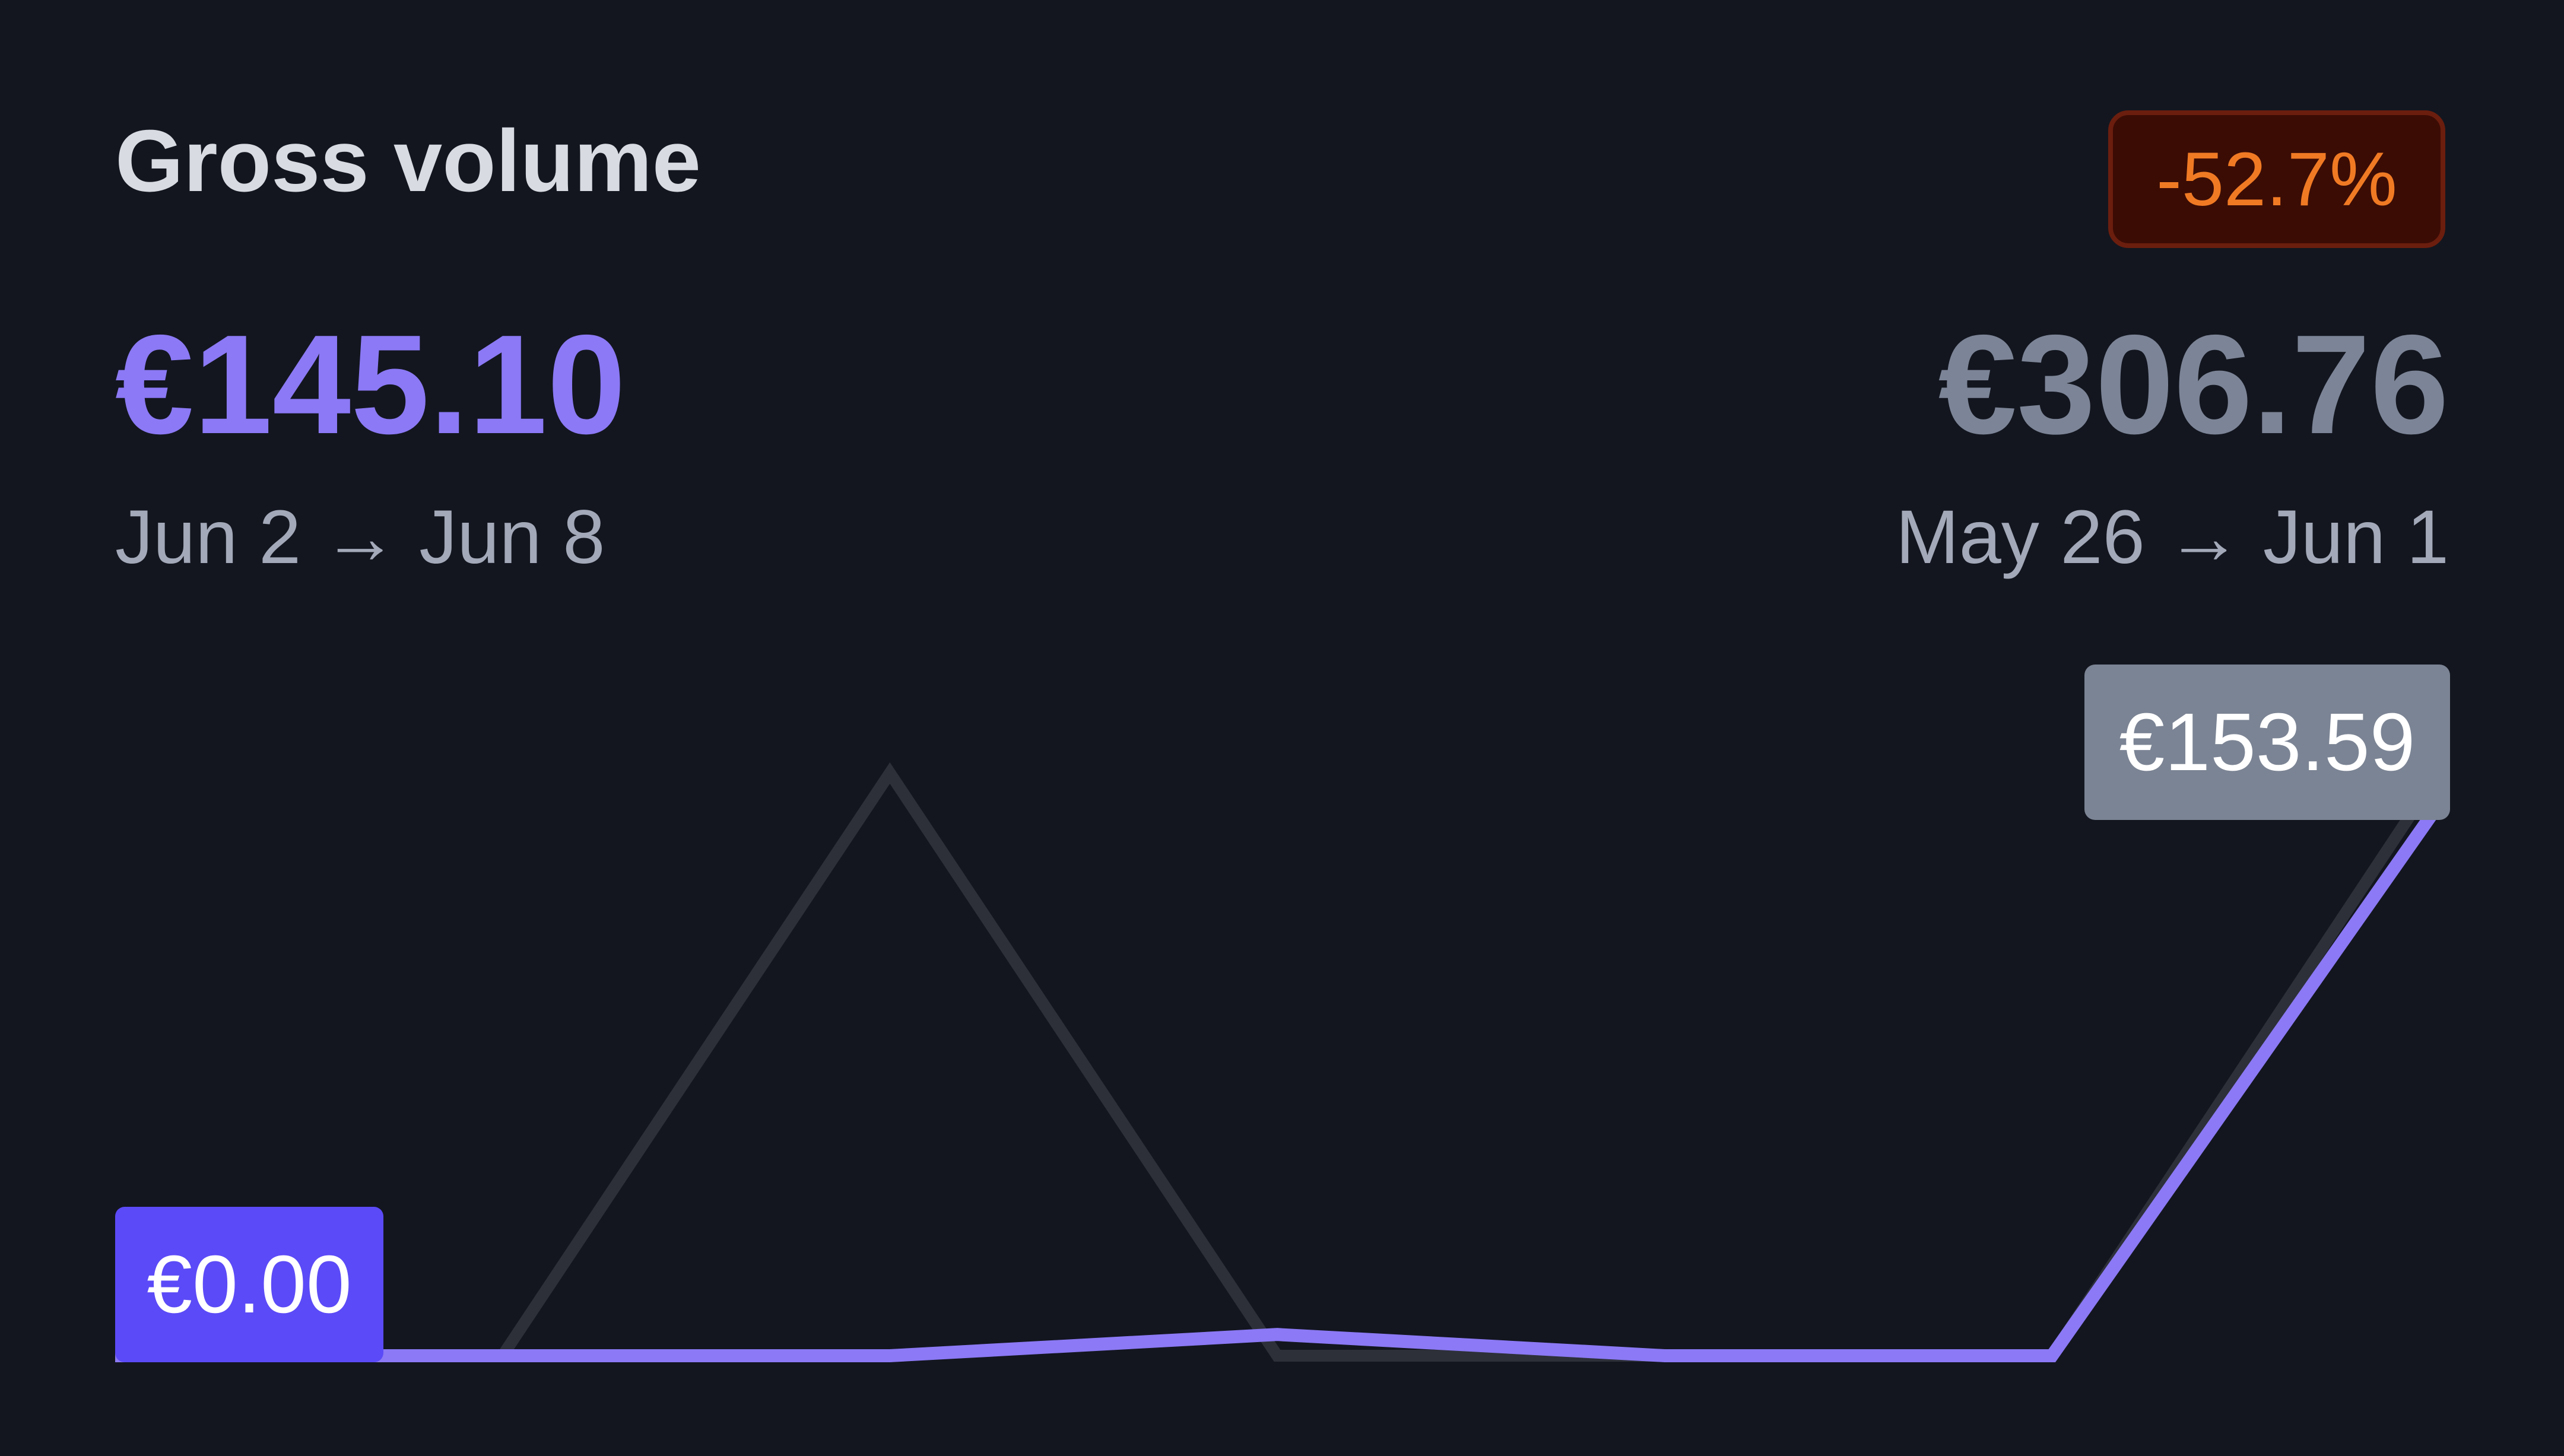  I want to click on end-value-label: €153.59, so click(2267, 742).